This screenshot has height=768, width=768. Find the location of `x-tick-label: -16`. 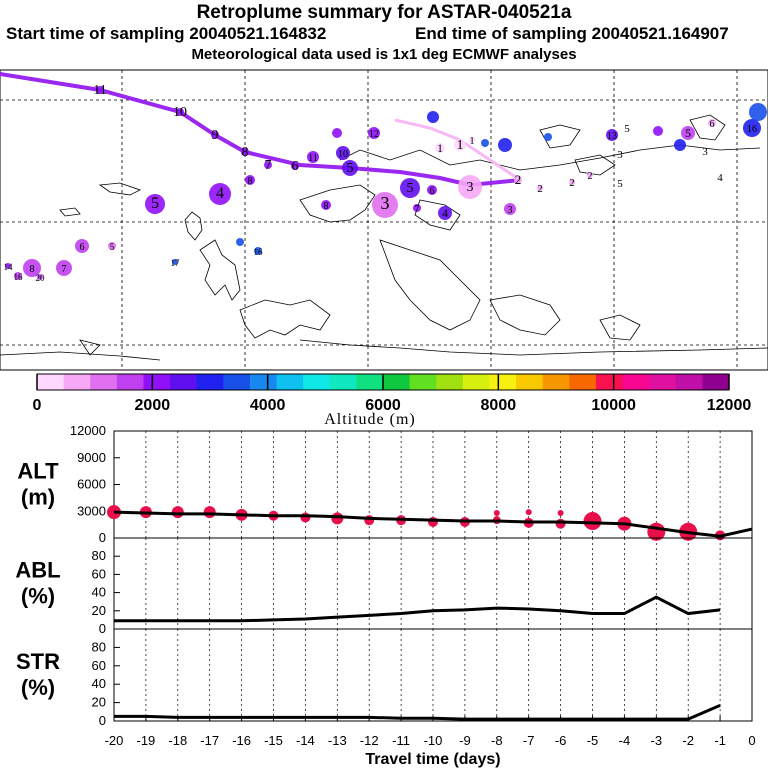

x-tick-label: -16 is located at coordinates (241, 740).